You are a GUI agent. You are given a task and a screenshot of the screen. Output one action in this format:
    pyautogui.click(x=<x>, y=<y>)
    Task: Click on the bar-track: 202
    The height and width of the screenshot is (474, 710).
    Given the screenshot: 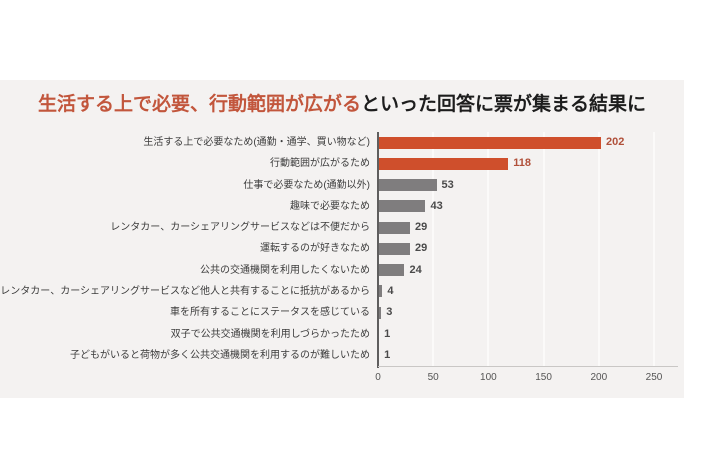 What is the action you would take?
    pyautogui.click(x=531, y=142)
    